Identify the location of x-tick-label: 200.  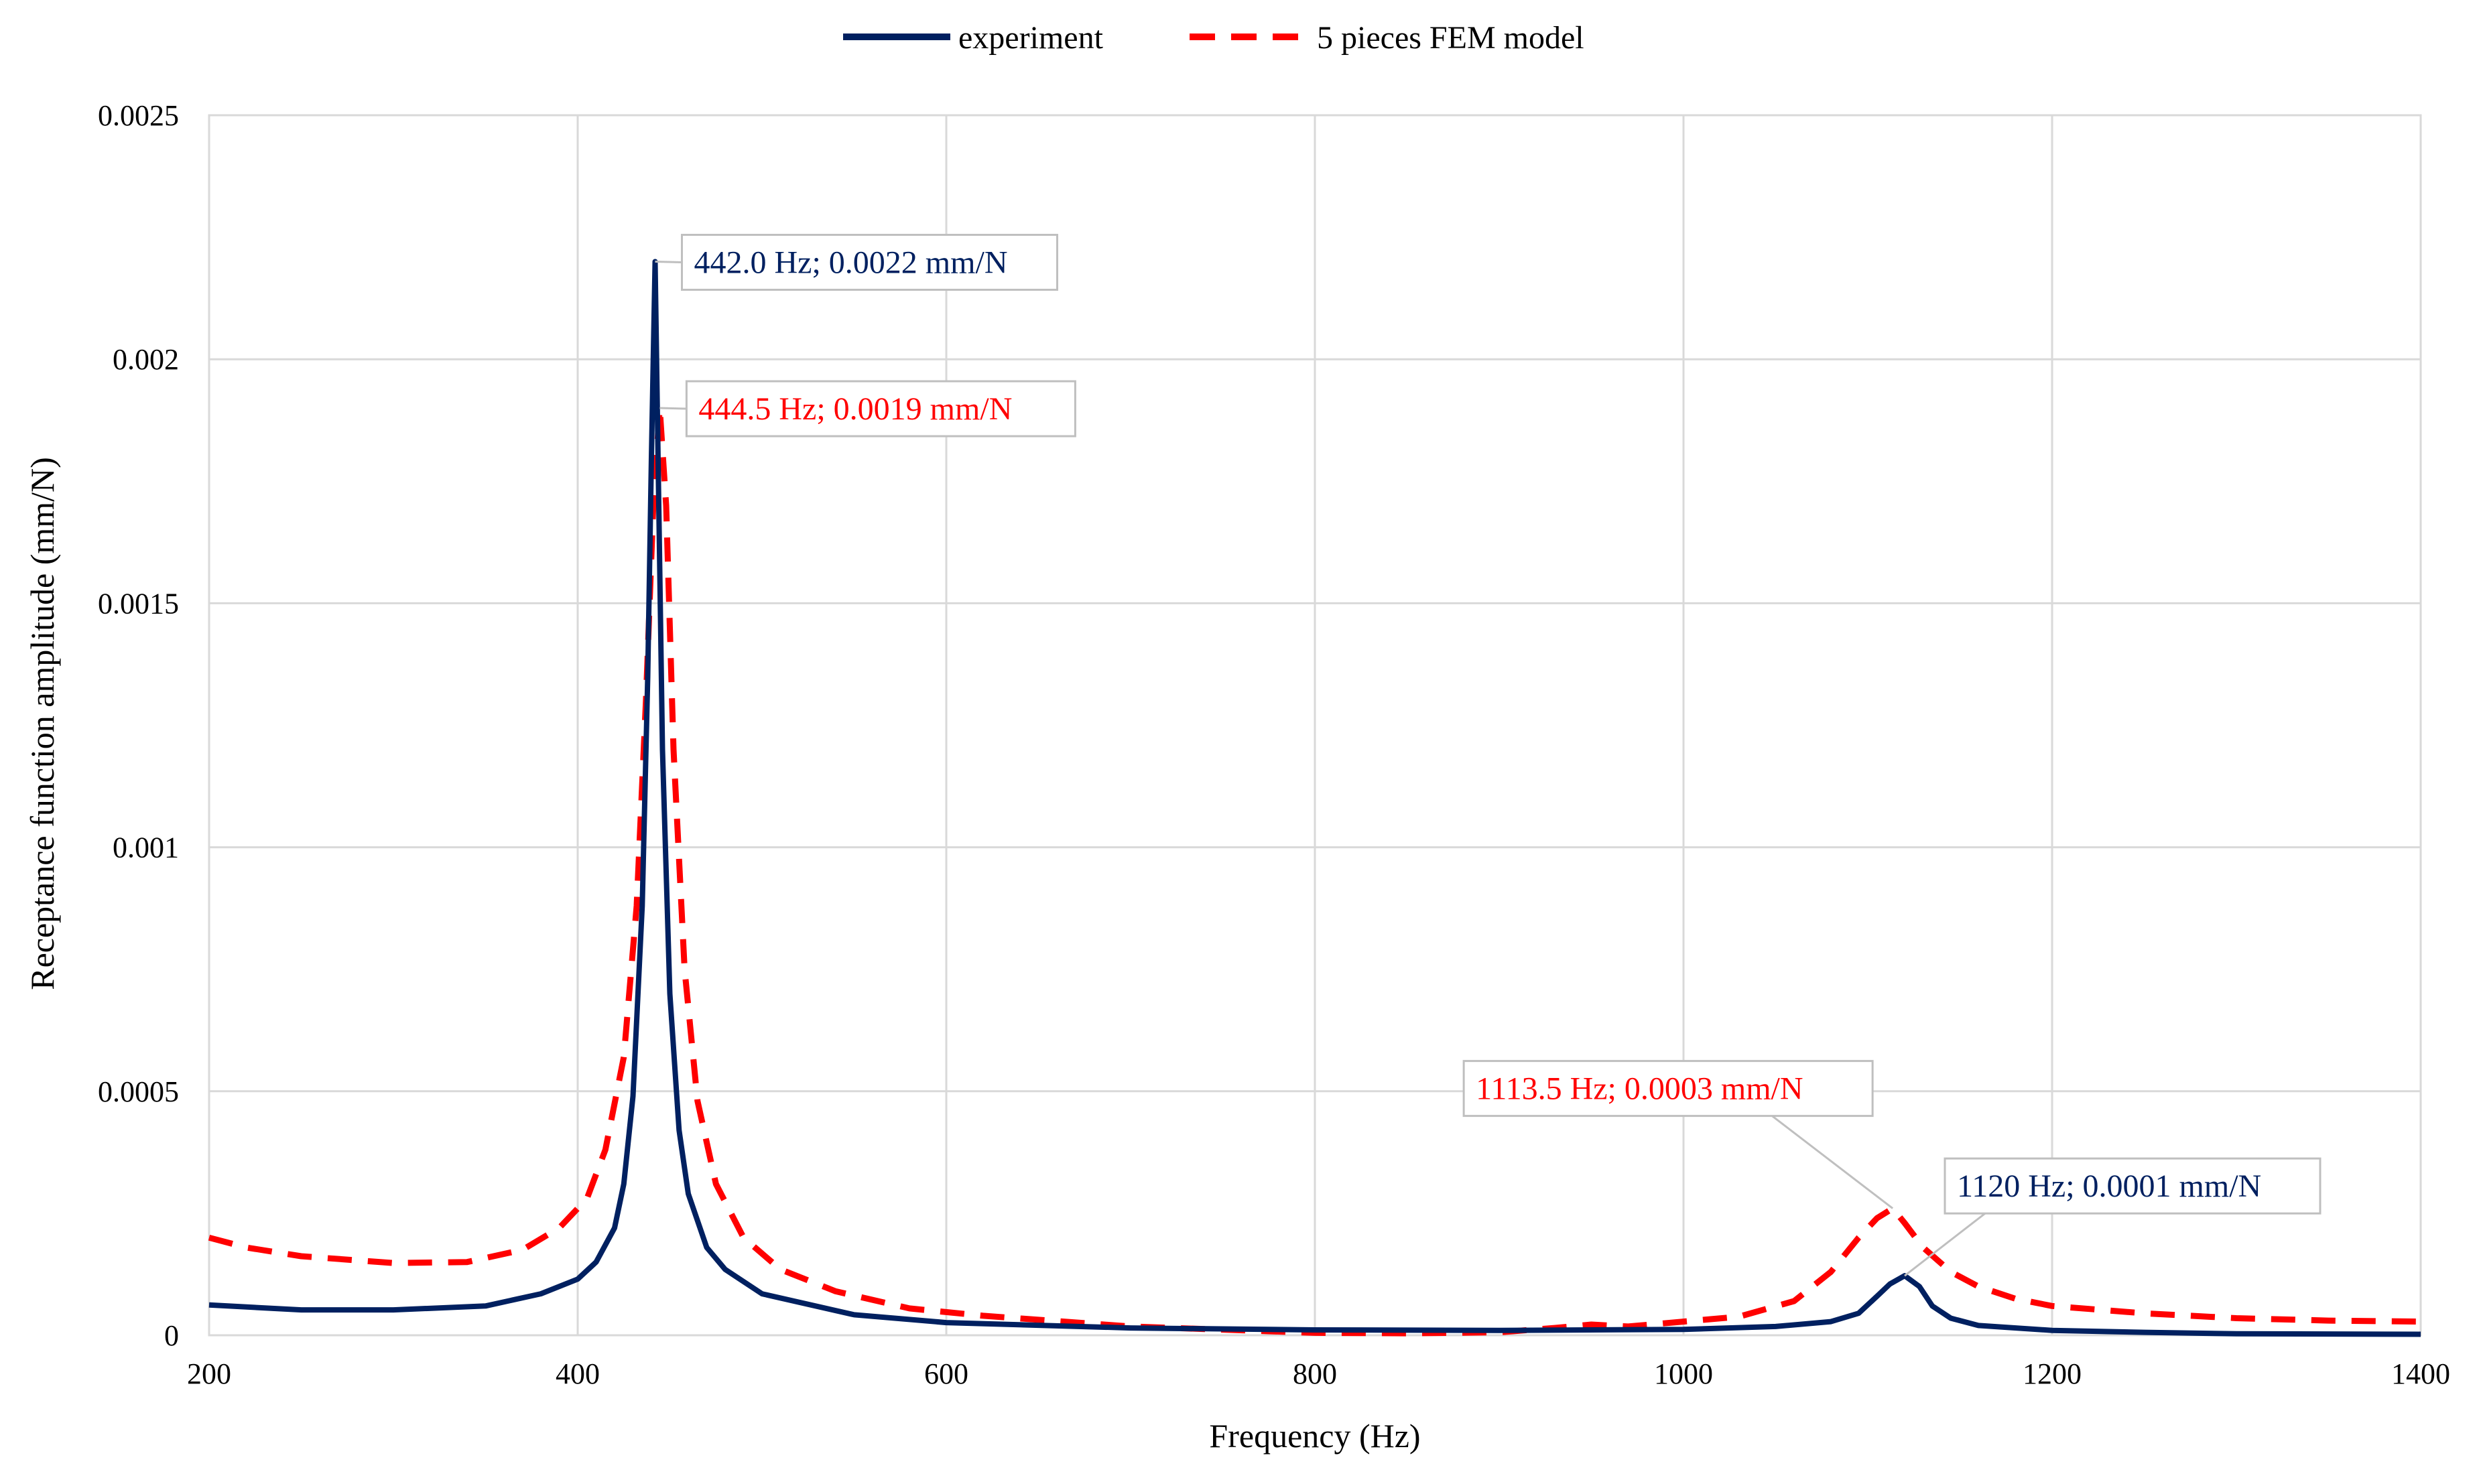
(209, 1374).